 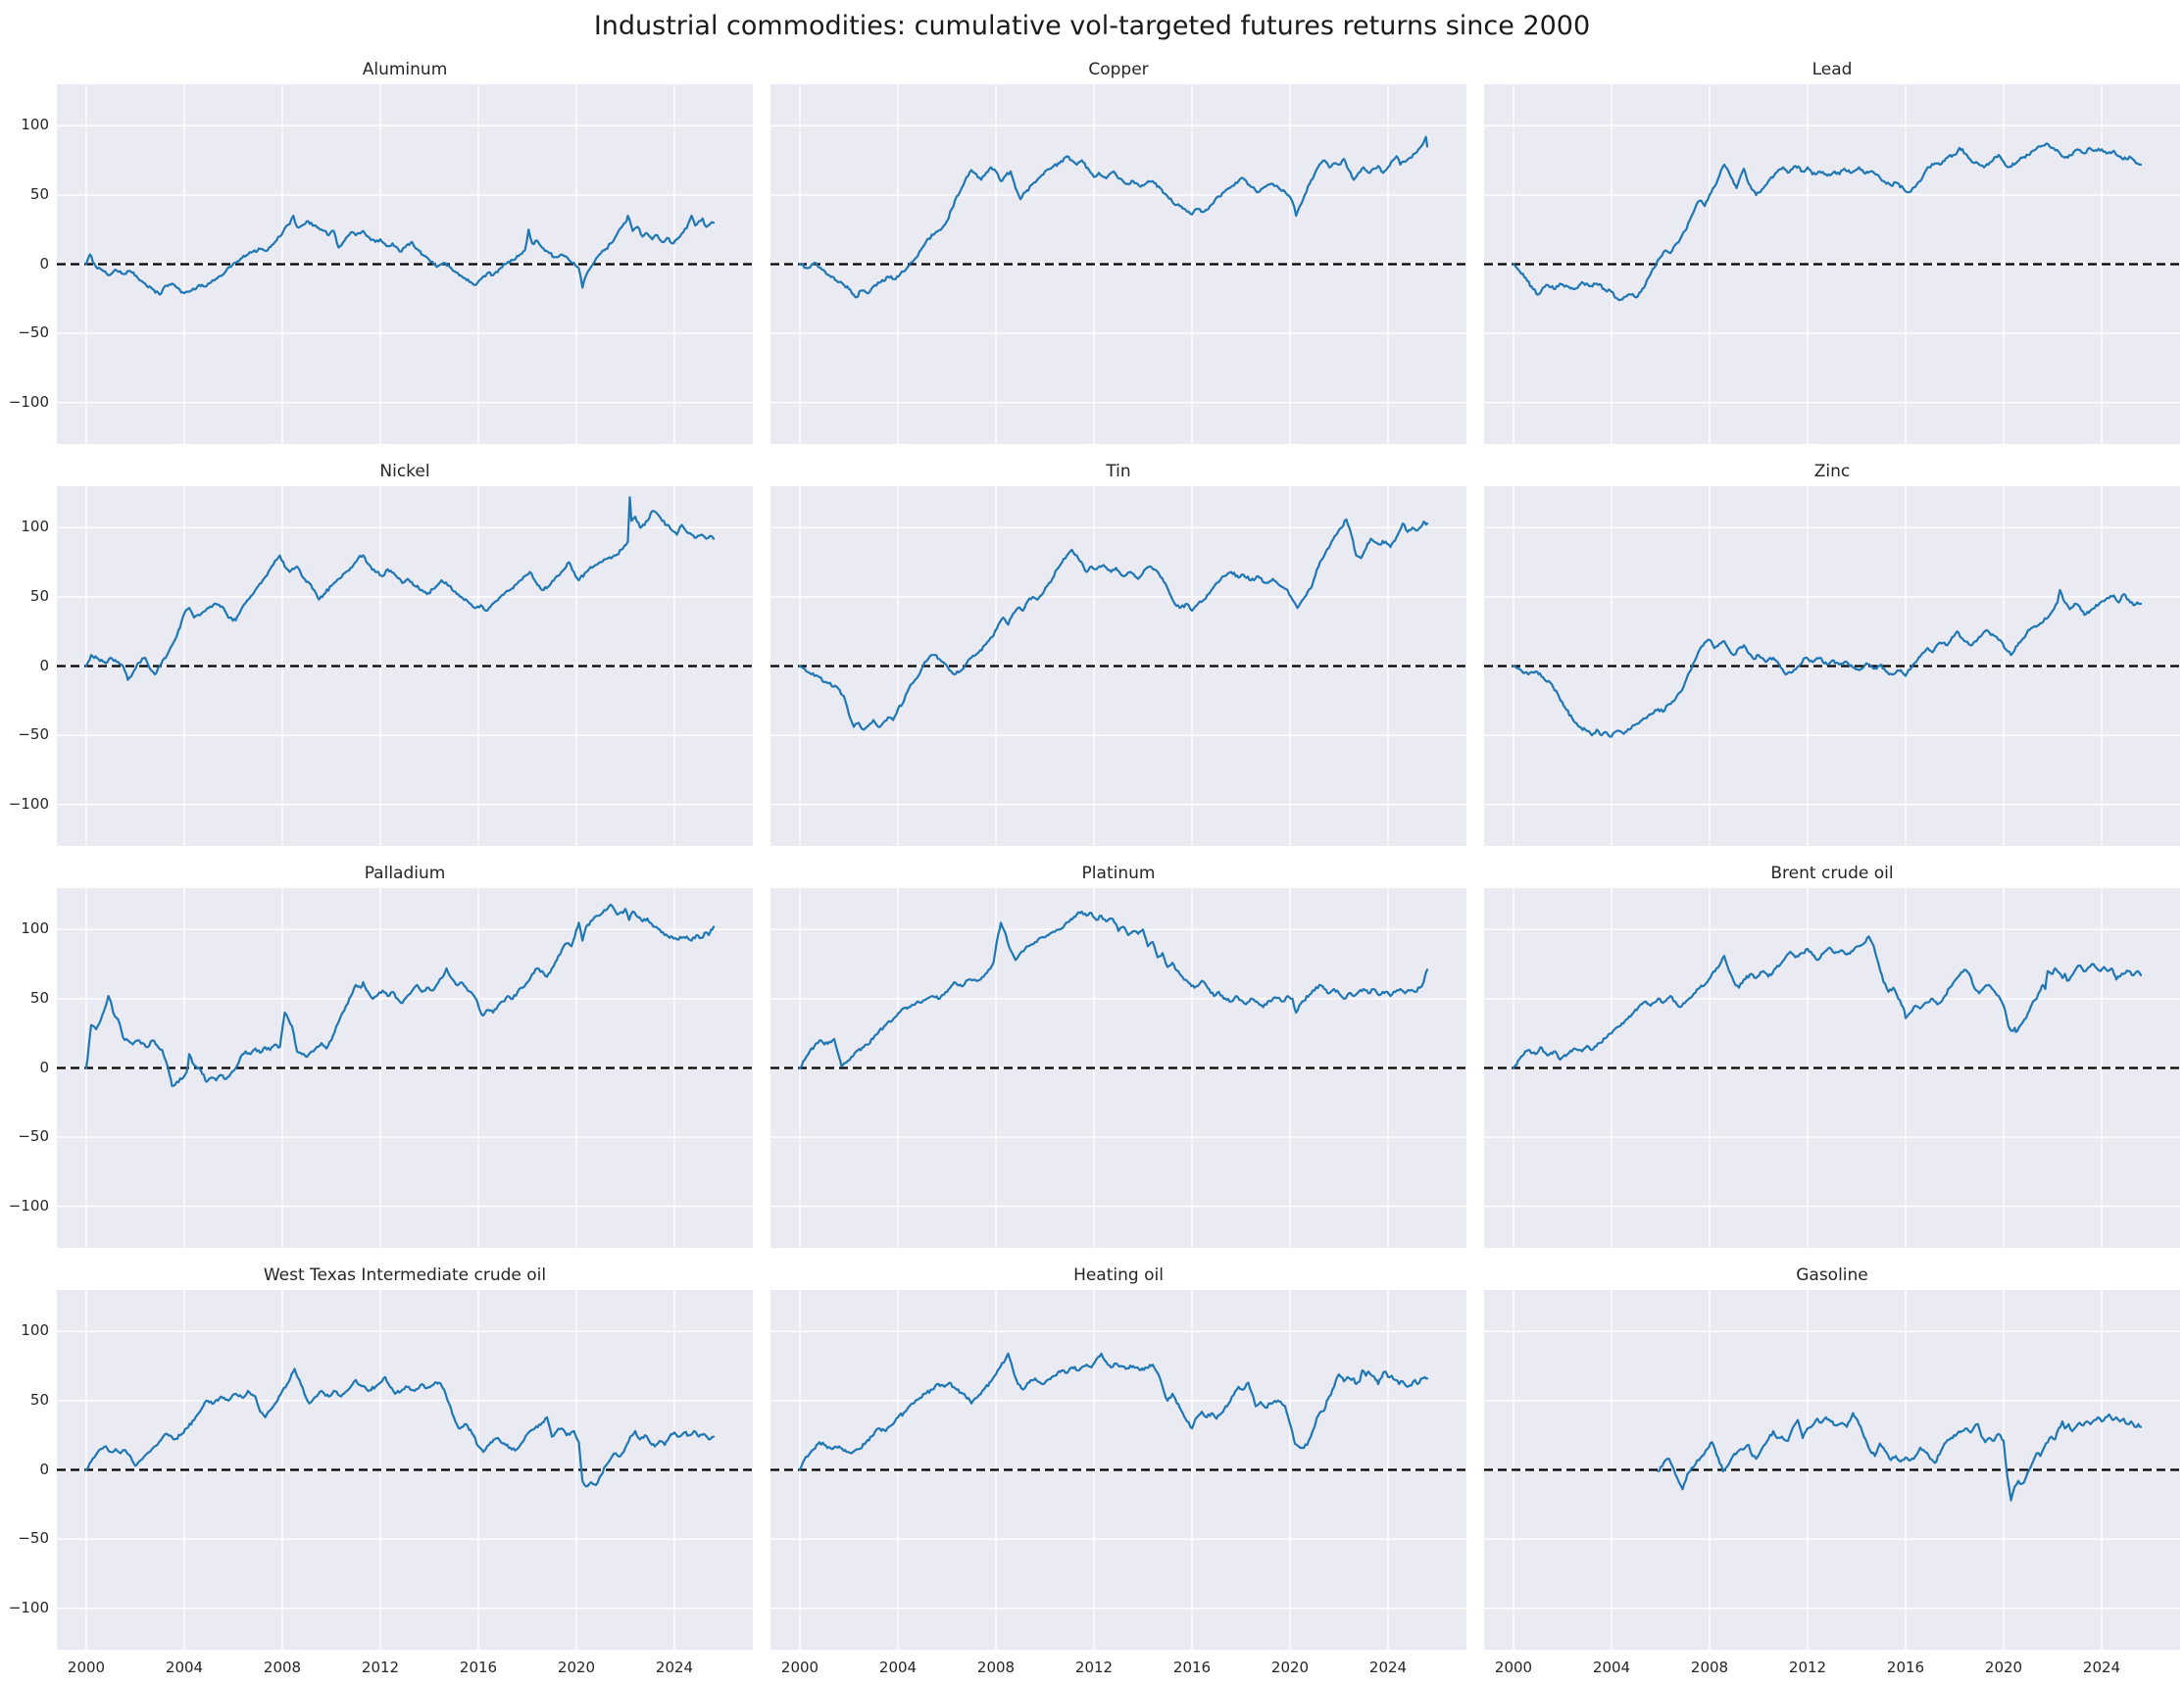 I want to click on subplot-brent-crude-oil: Brent crude oil, so click(x=1832, y=1056).